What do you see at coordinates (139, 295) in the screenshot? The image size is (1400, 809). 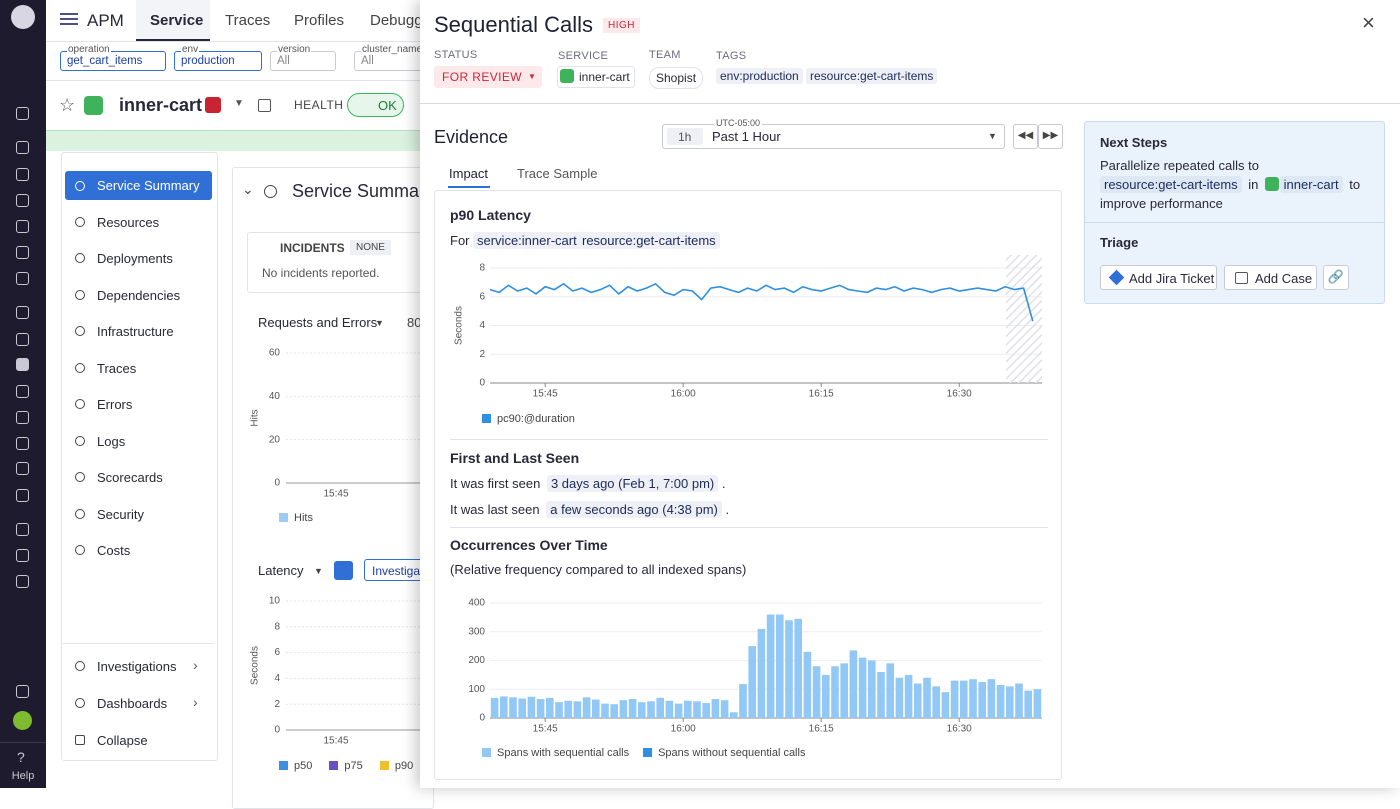 I see `menu-item: Dependencies` at bounding box center [139, 295].